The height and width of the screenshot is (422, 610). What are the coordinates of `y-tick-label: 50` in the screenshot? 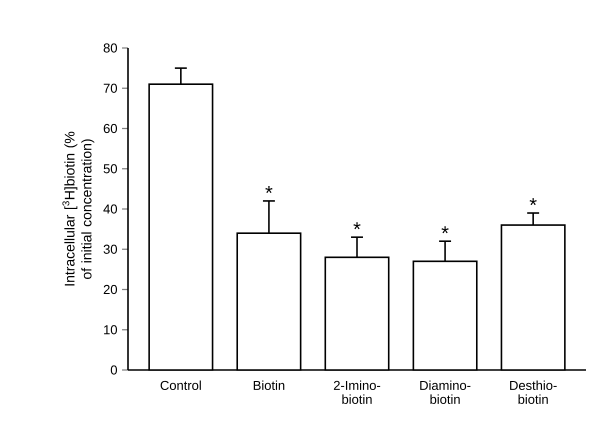 It's located at (111, 169).